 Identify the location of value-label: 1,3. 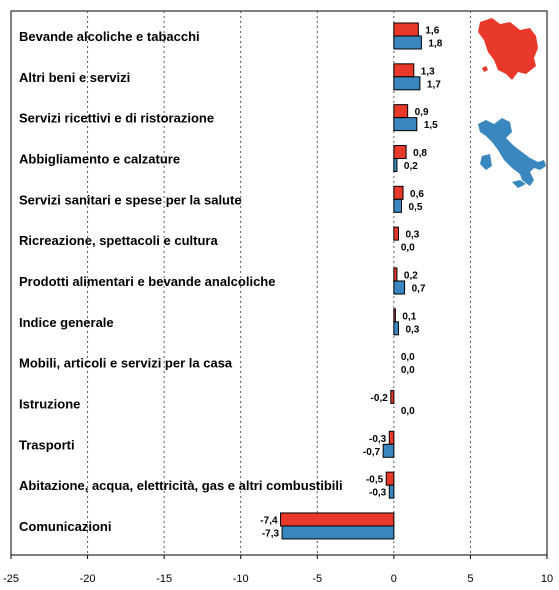
(428, 71).